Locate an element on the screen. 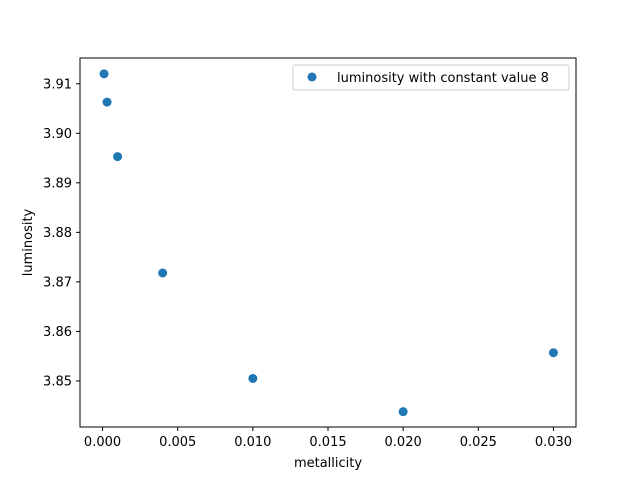 The image size is (640, 480). x-axis: 0.000 0.005 0.010 0.015 0.020 0.025 0.030 is located at coordinates (328, 438).